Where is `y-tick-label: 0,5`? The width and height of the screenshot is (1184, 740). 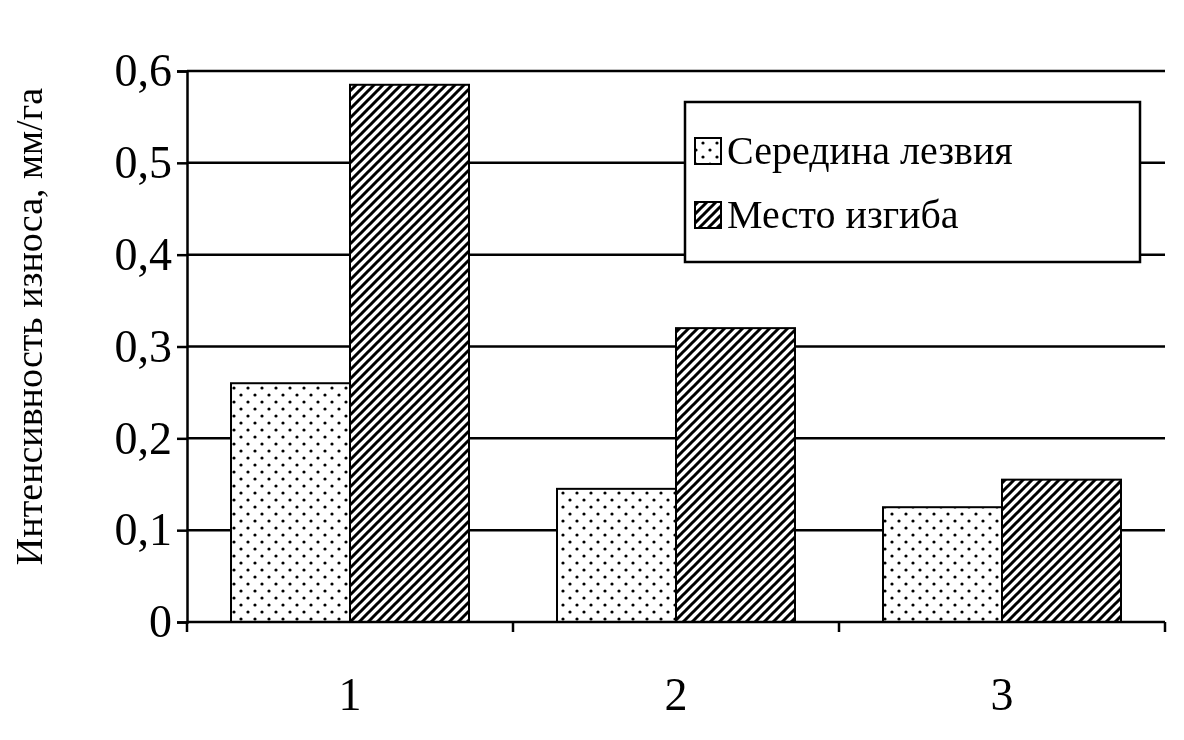 y-tick-label: 0,5 is located at coordinates (143, 163).